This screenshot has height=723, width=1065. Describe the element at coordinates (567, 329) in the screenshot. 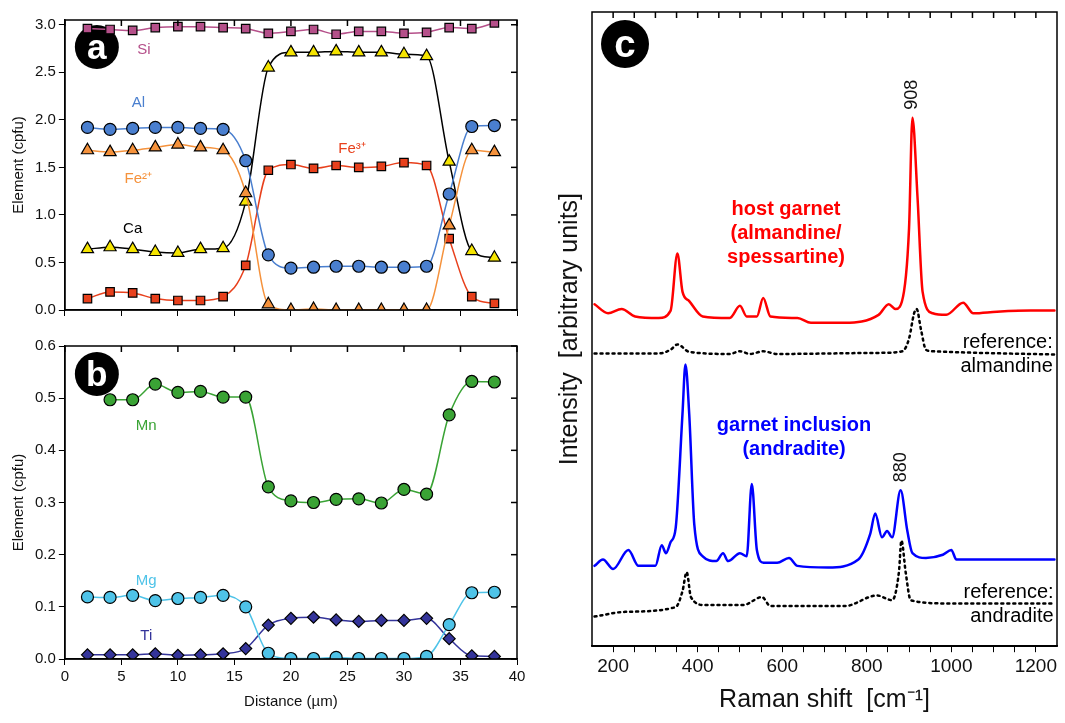

I see `y-axis-title: Intensity [arbitrary units]` at that location.